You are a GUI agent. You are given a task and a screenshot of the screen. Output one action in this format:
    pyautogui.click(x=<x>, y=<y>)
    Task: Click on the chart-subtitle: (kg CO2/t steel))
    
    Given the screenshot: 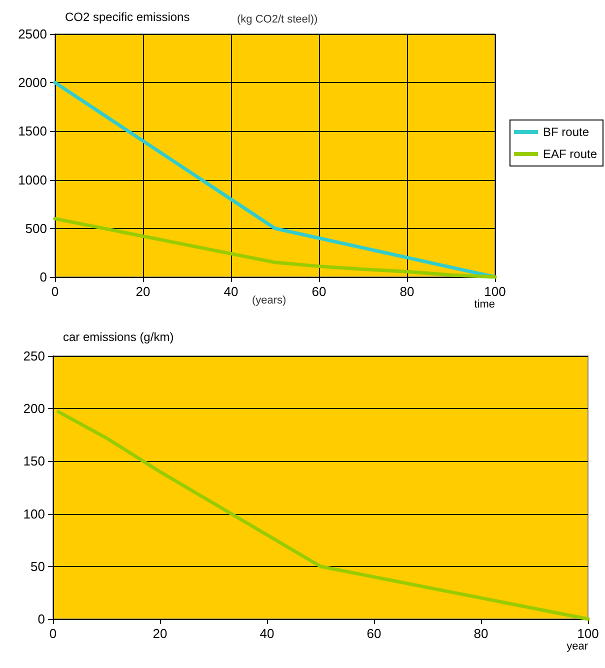 What is the action you would take?
    pyautogui.click(x=277, y=20)
    